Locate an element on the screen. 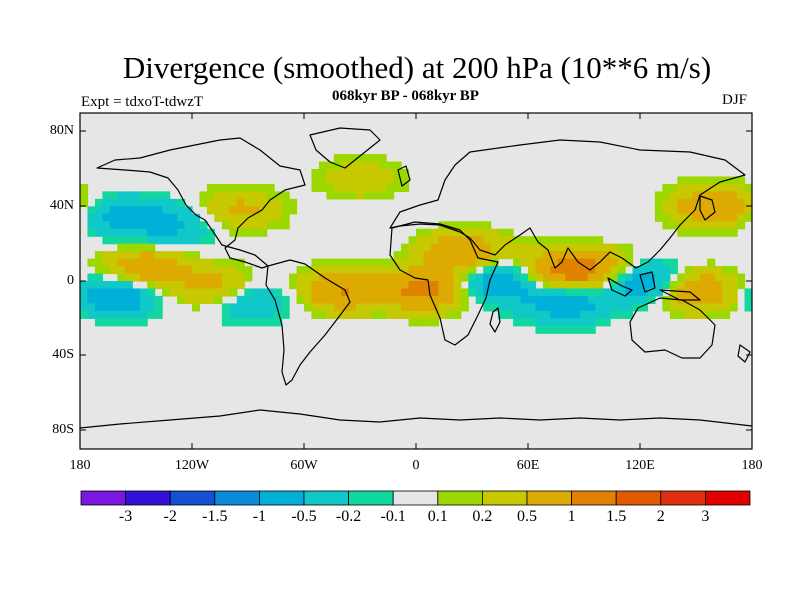 Image resolution: width=800 pixels, height=600 pixels. colorbar-label: -2 is located at coordinates (170, 516).